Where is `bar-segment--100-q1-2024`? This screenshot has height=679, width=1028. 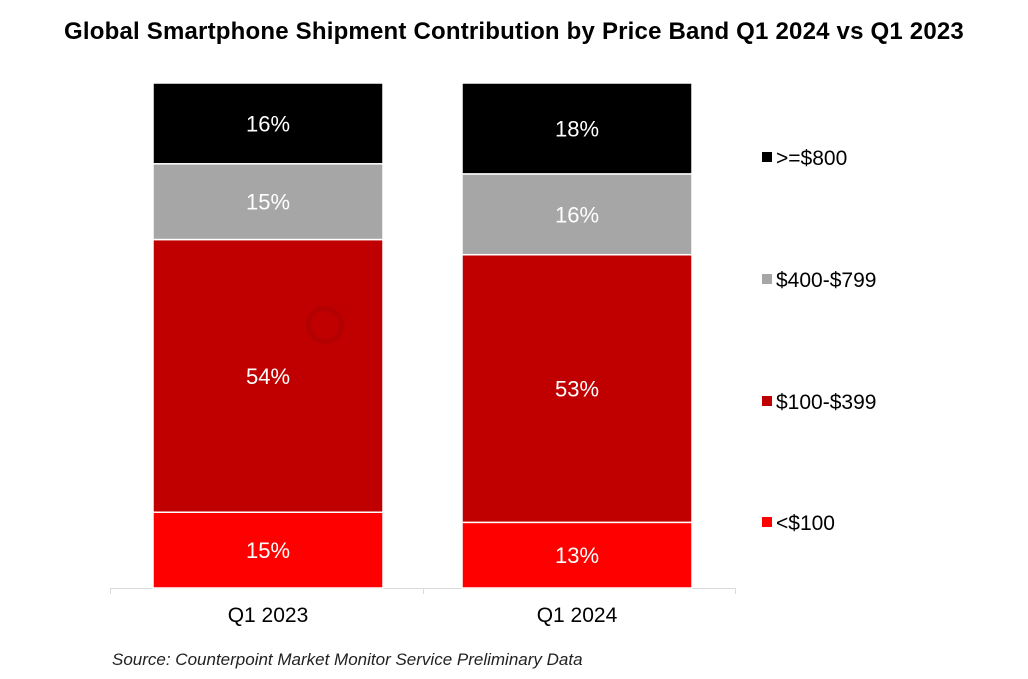
bar-segment--100-q1-2024 is located at coordinates (577, 555).